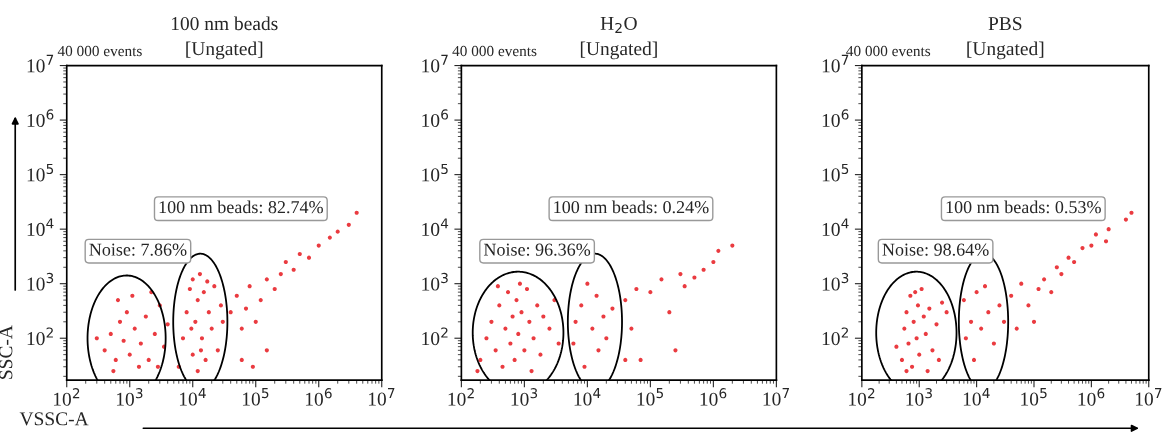 This screenshot has width=1171, height=437. Describe the element at coordinates (54, 419) in the screenshot. I see `x-axis-title: VSSC-A` at that location.